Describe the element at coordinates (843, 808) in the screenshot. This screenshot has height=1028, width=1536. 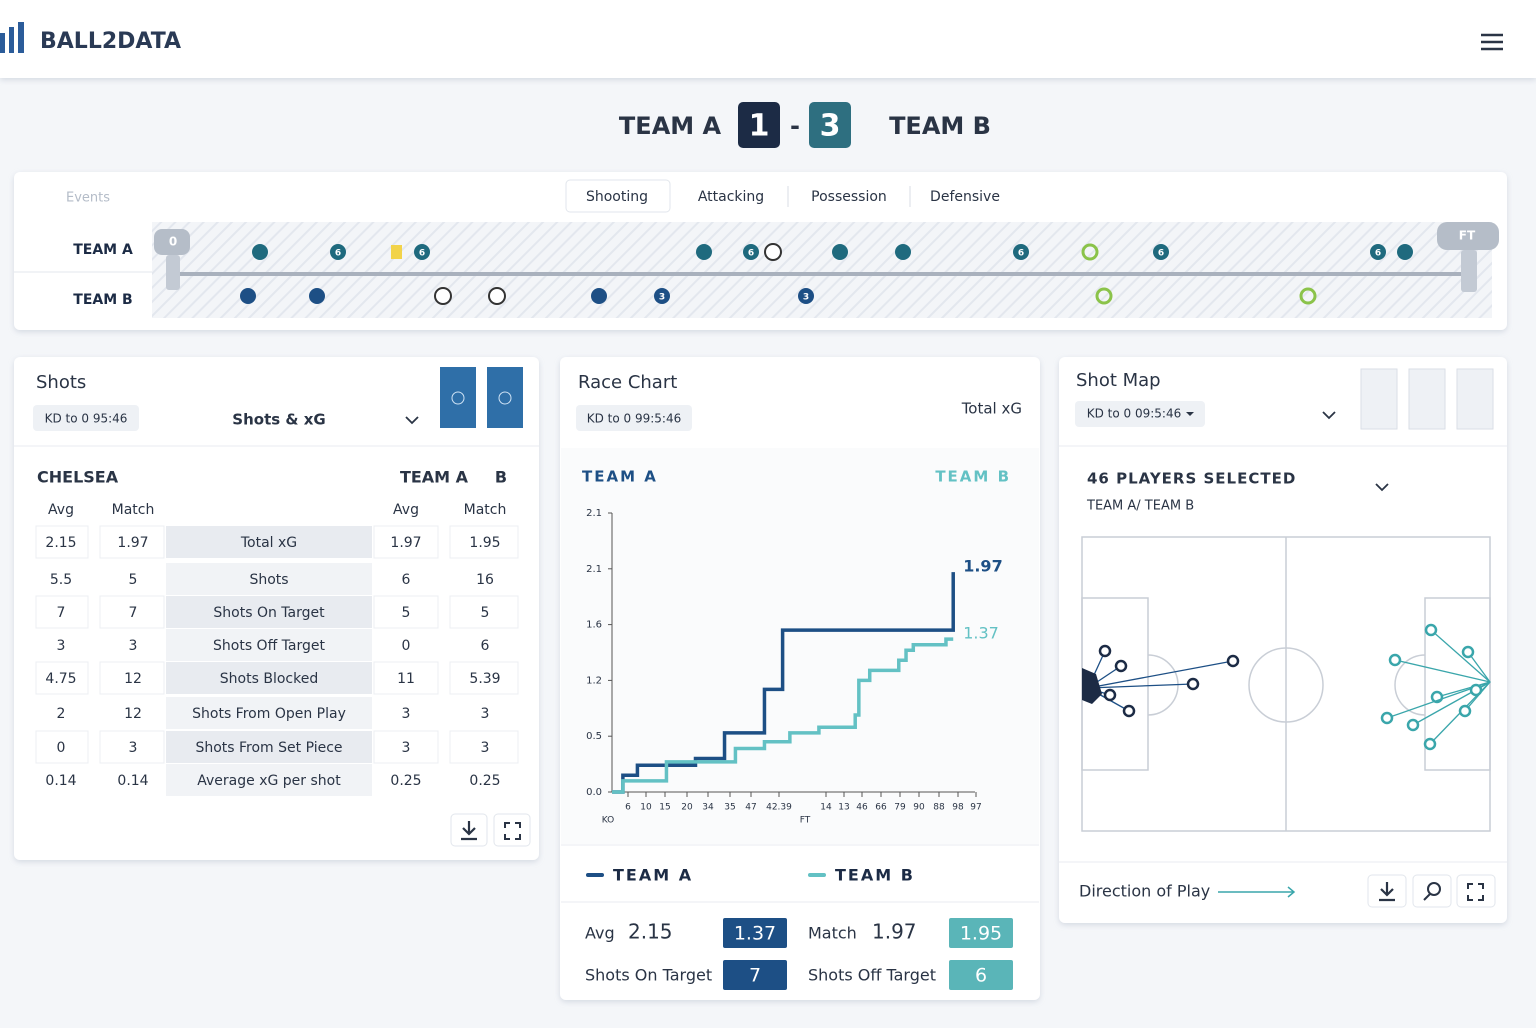
I see `x-tick-label: 13` at that location.